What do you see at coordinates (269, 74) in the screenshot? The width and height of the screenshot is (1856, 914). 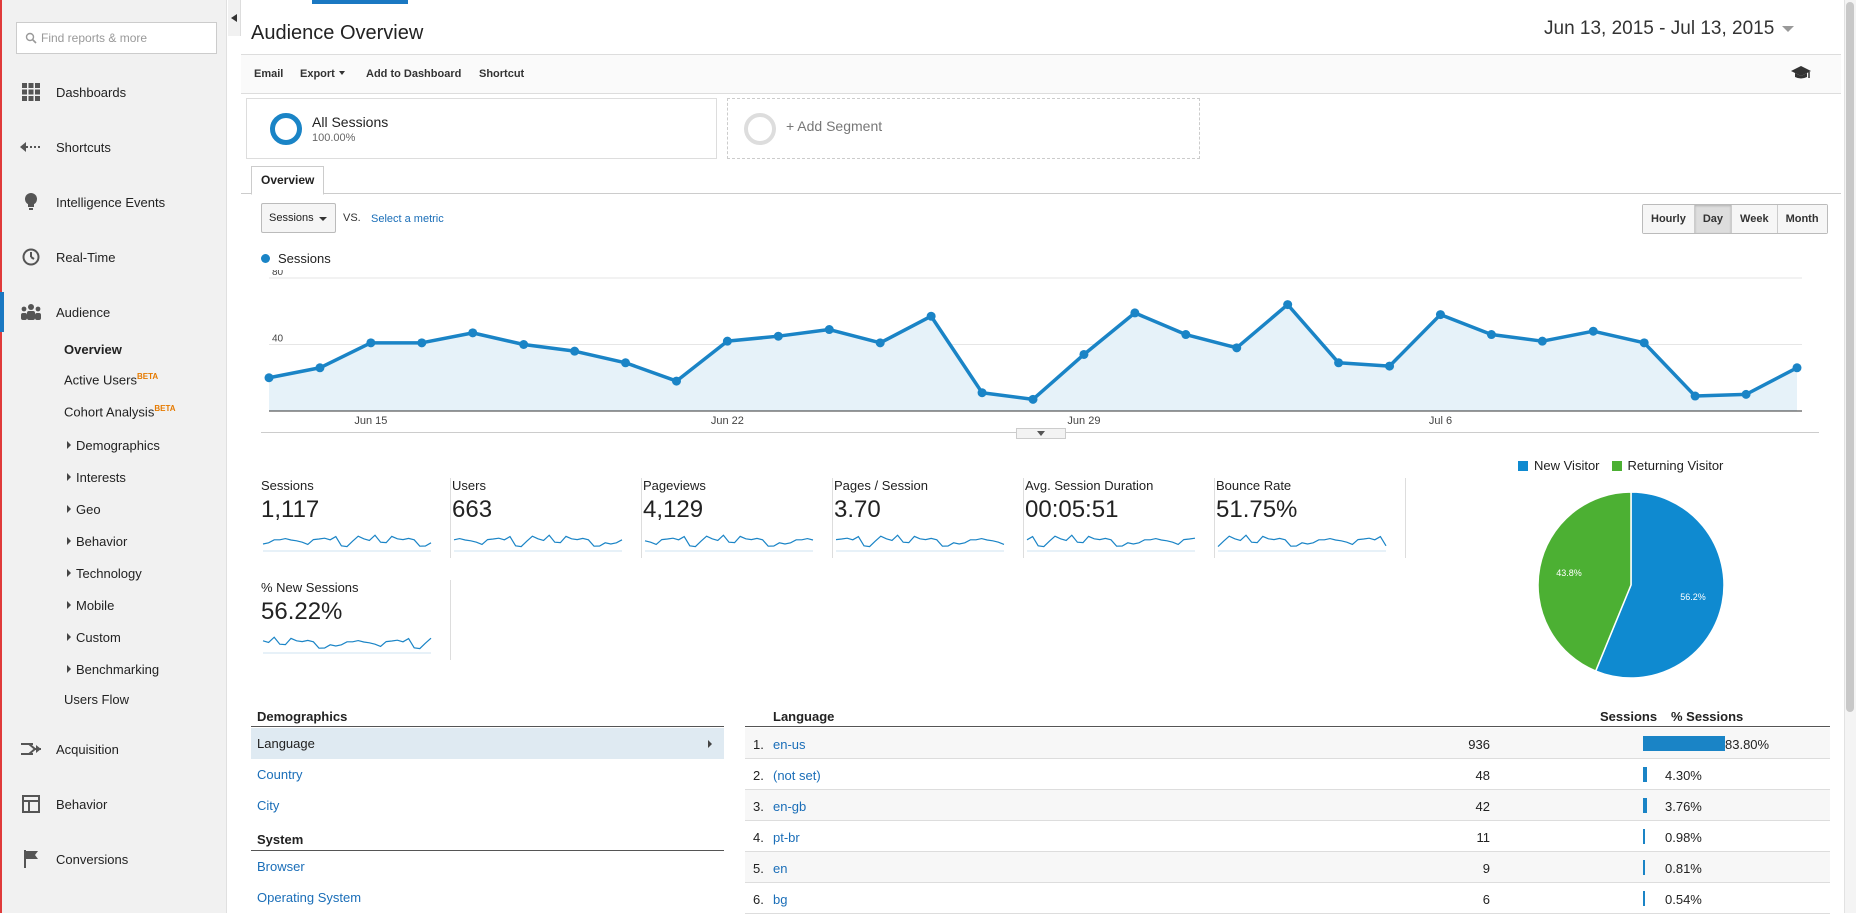 I see `email-button: Email` at bounding box center [269, 74].